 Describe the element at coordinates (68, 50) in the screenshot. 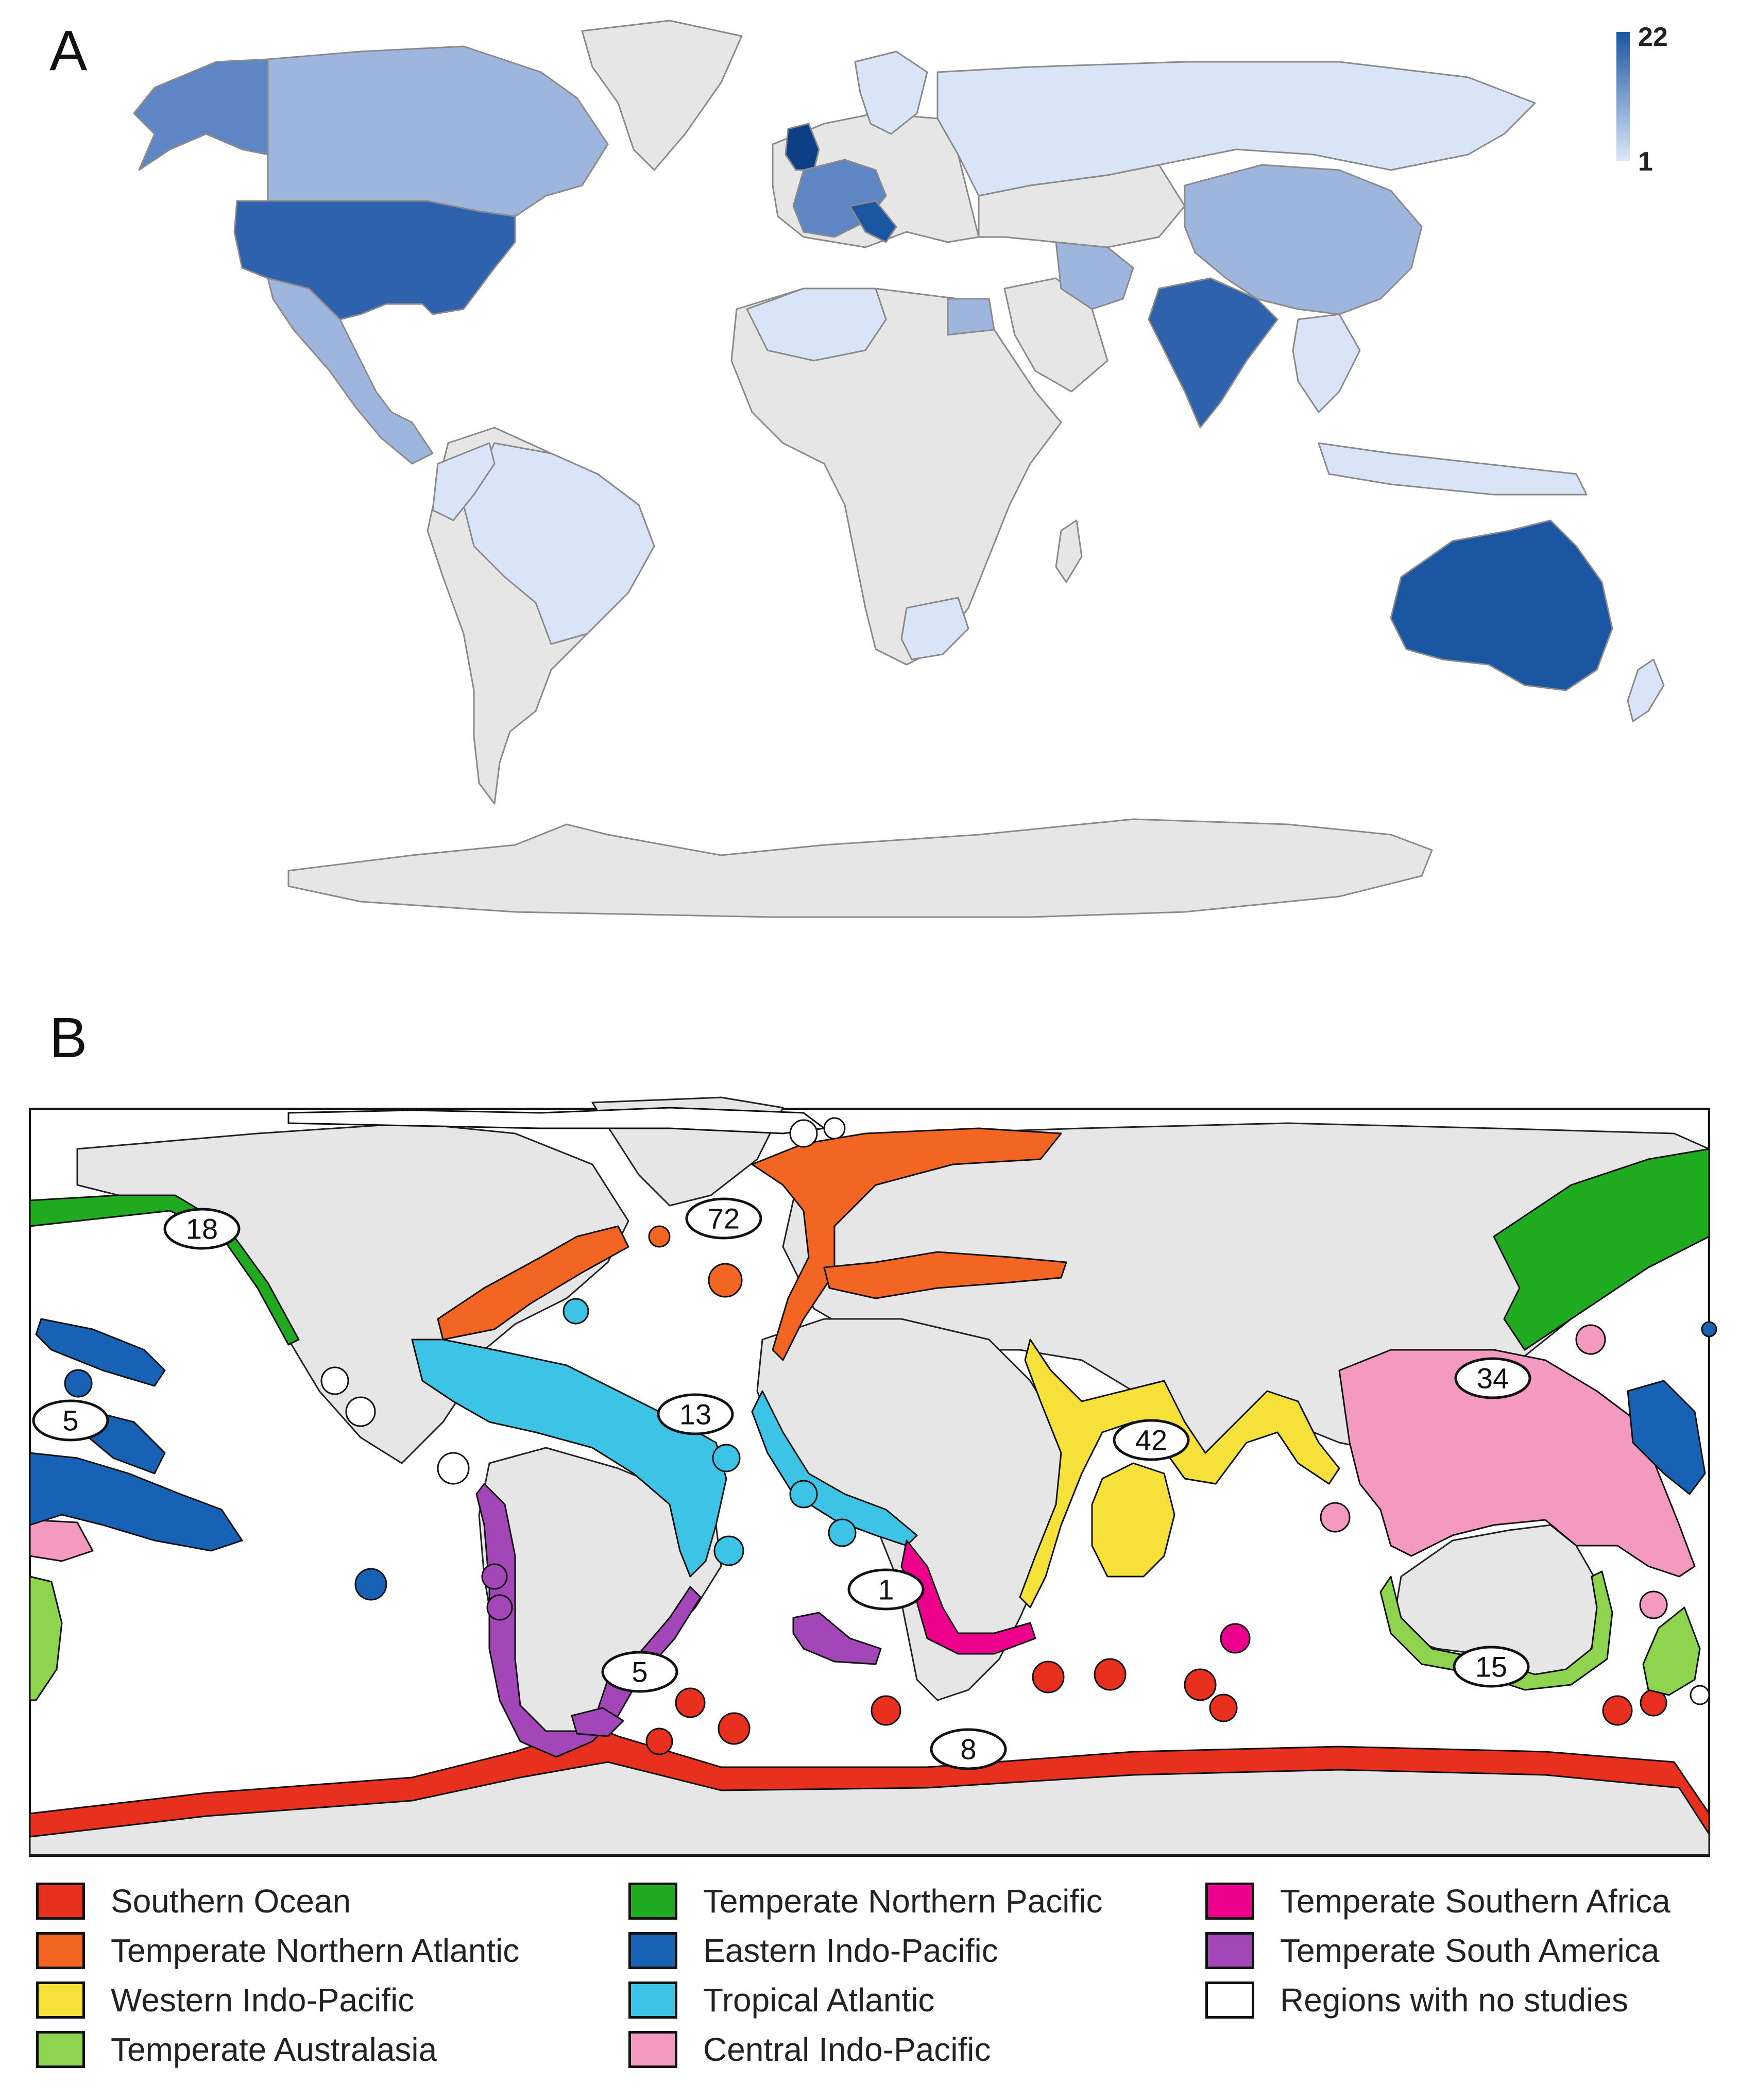

I see `panel-a-label: A` at that location.